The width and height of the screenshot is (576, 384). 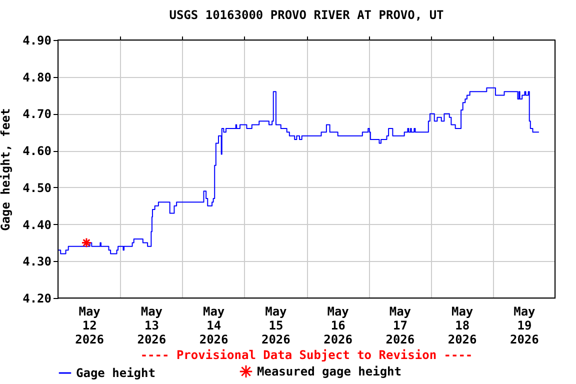 What do you see at coordinates (524, 325) in the screenshot?
I see `x-tick-label: May 19 2026` at bounding box center [524, 325].